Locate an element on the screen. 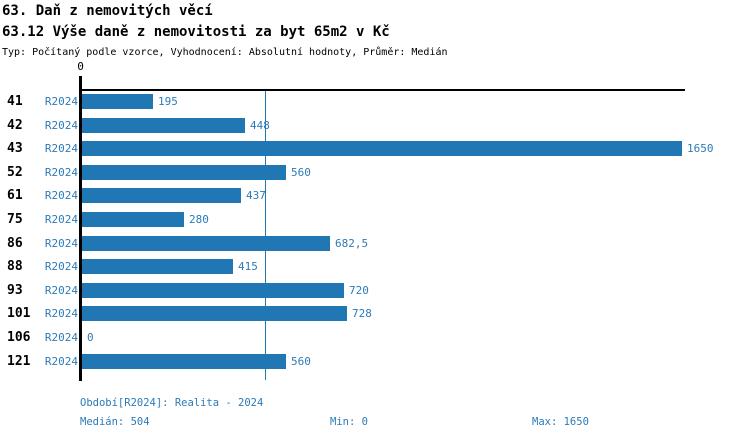 The image size is (750, 440). footer-max-label: Max: 1650 is located at coordinates (560, 422).